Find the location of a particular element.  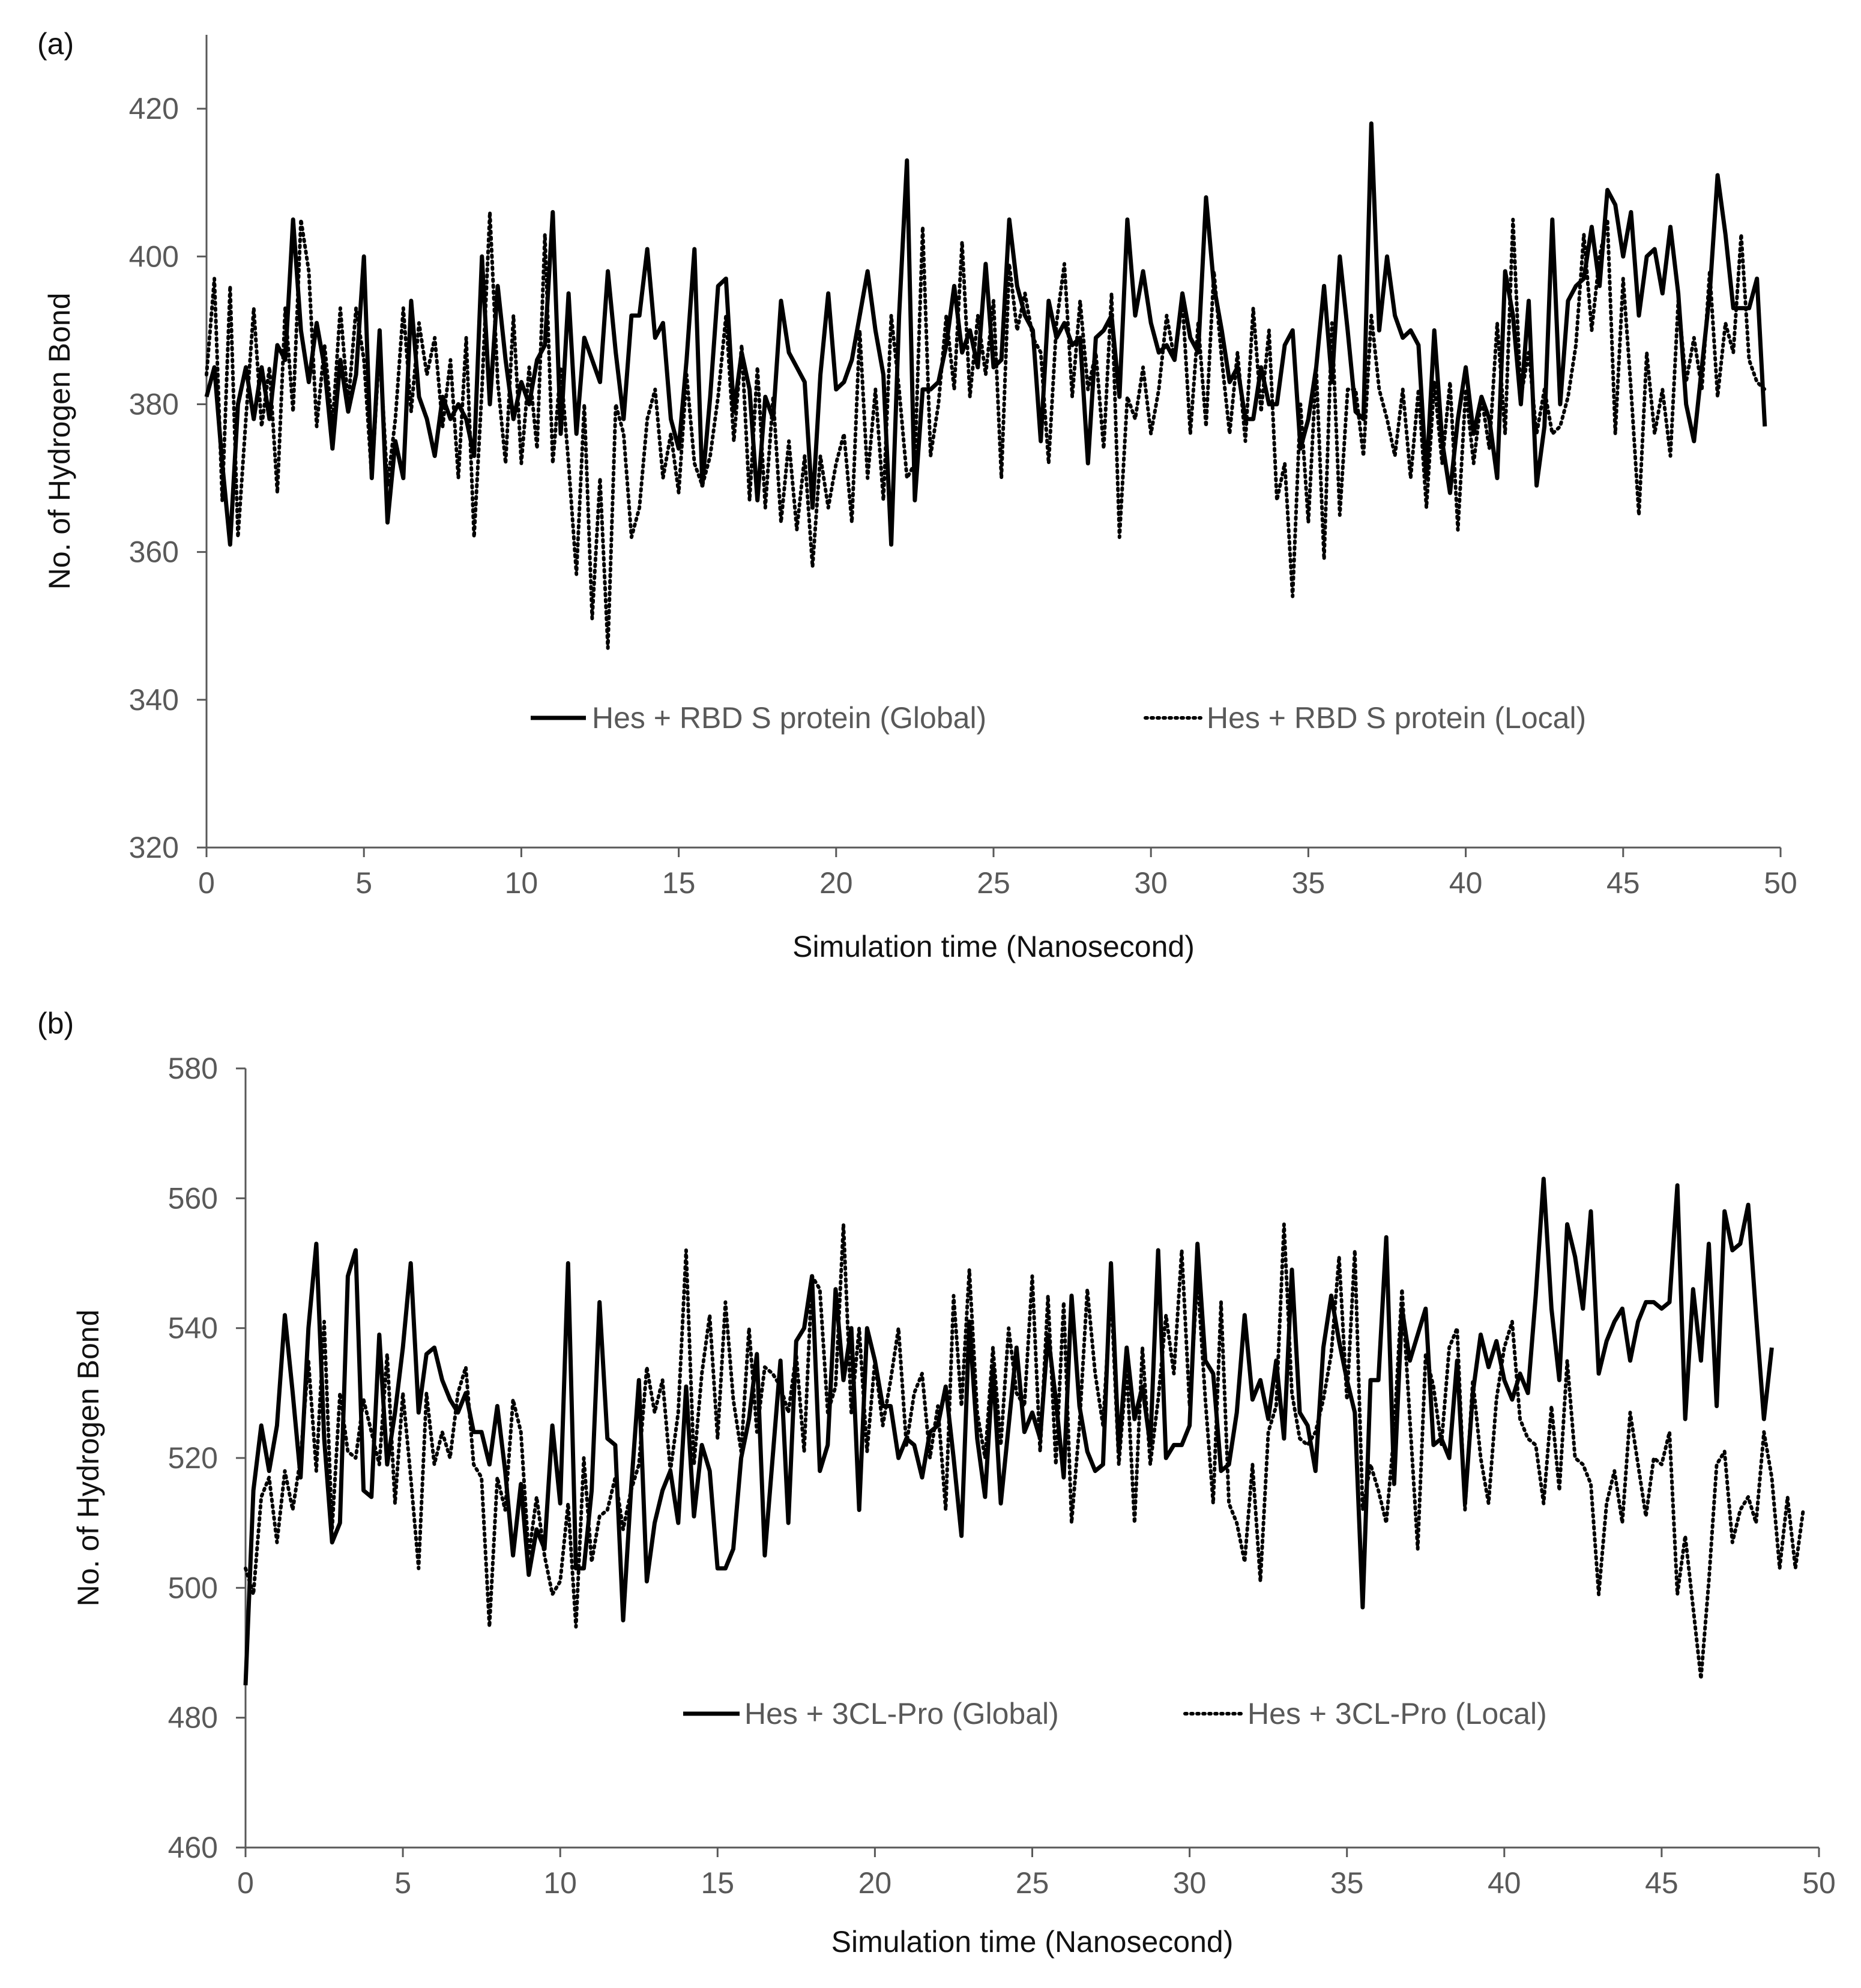

y-tick-label: 520 is located at coordinates (193, 1458).